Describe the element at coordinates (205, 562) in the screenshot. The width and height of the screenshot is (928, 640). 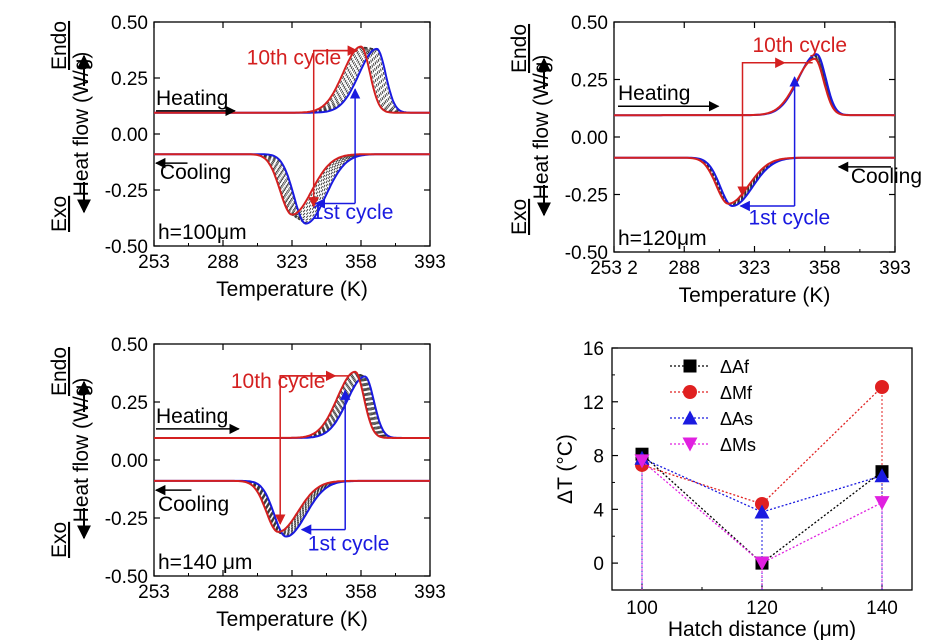
I see `label-hatch-distance: h=140 μm` at that location.